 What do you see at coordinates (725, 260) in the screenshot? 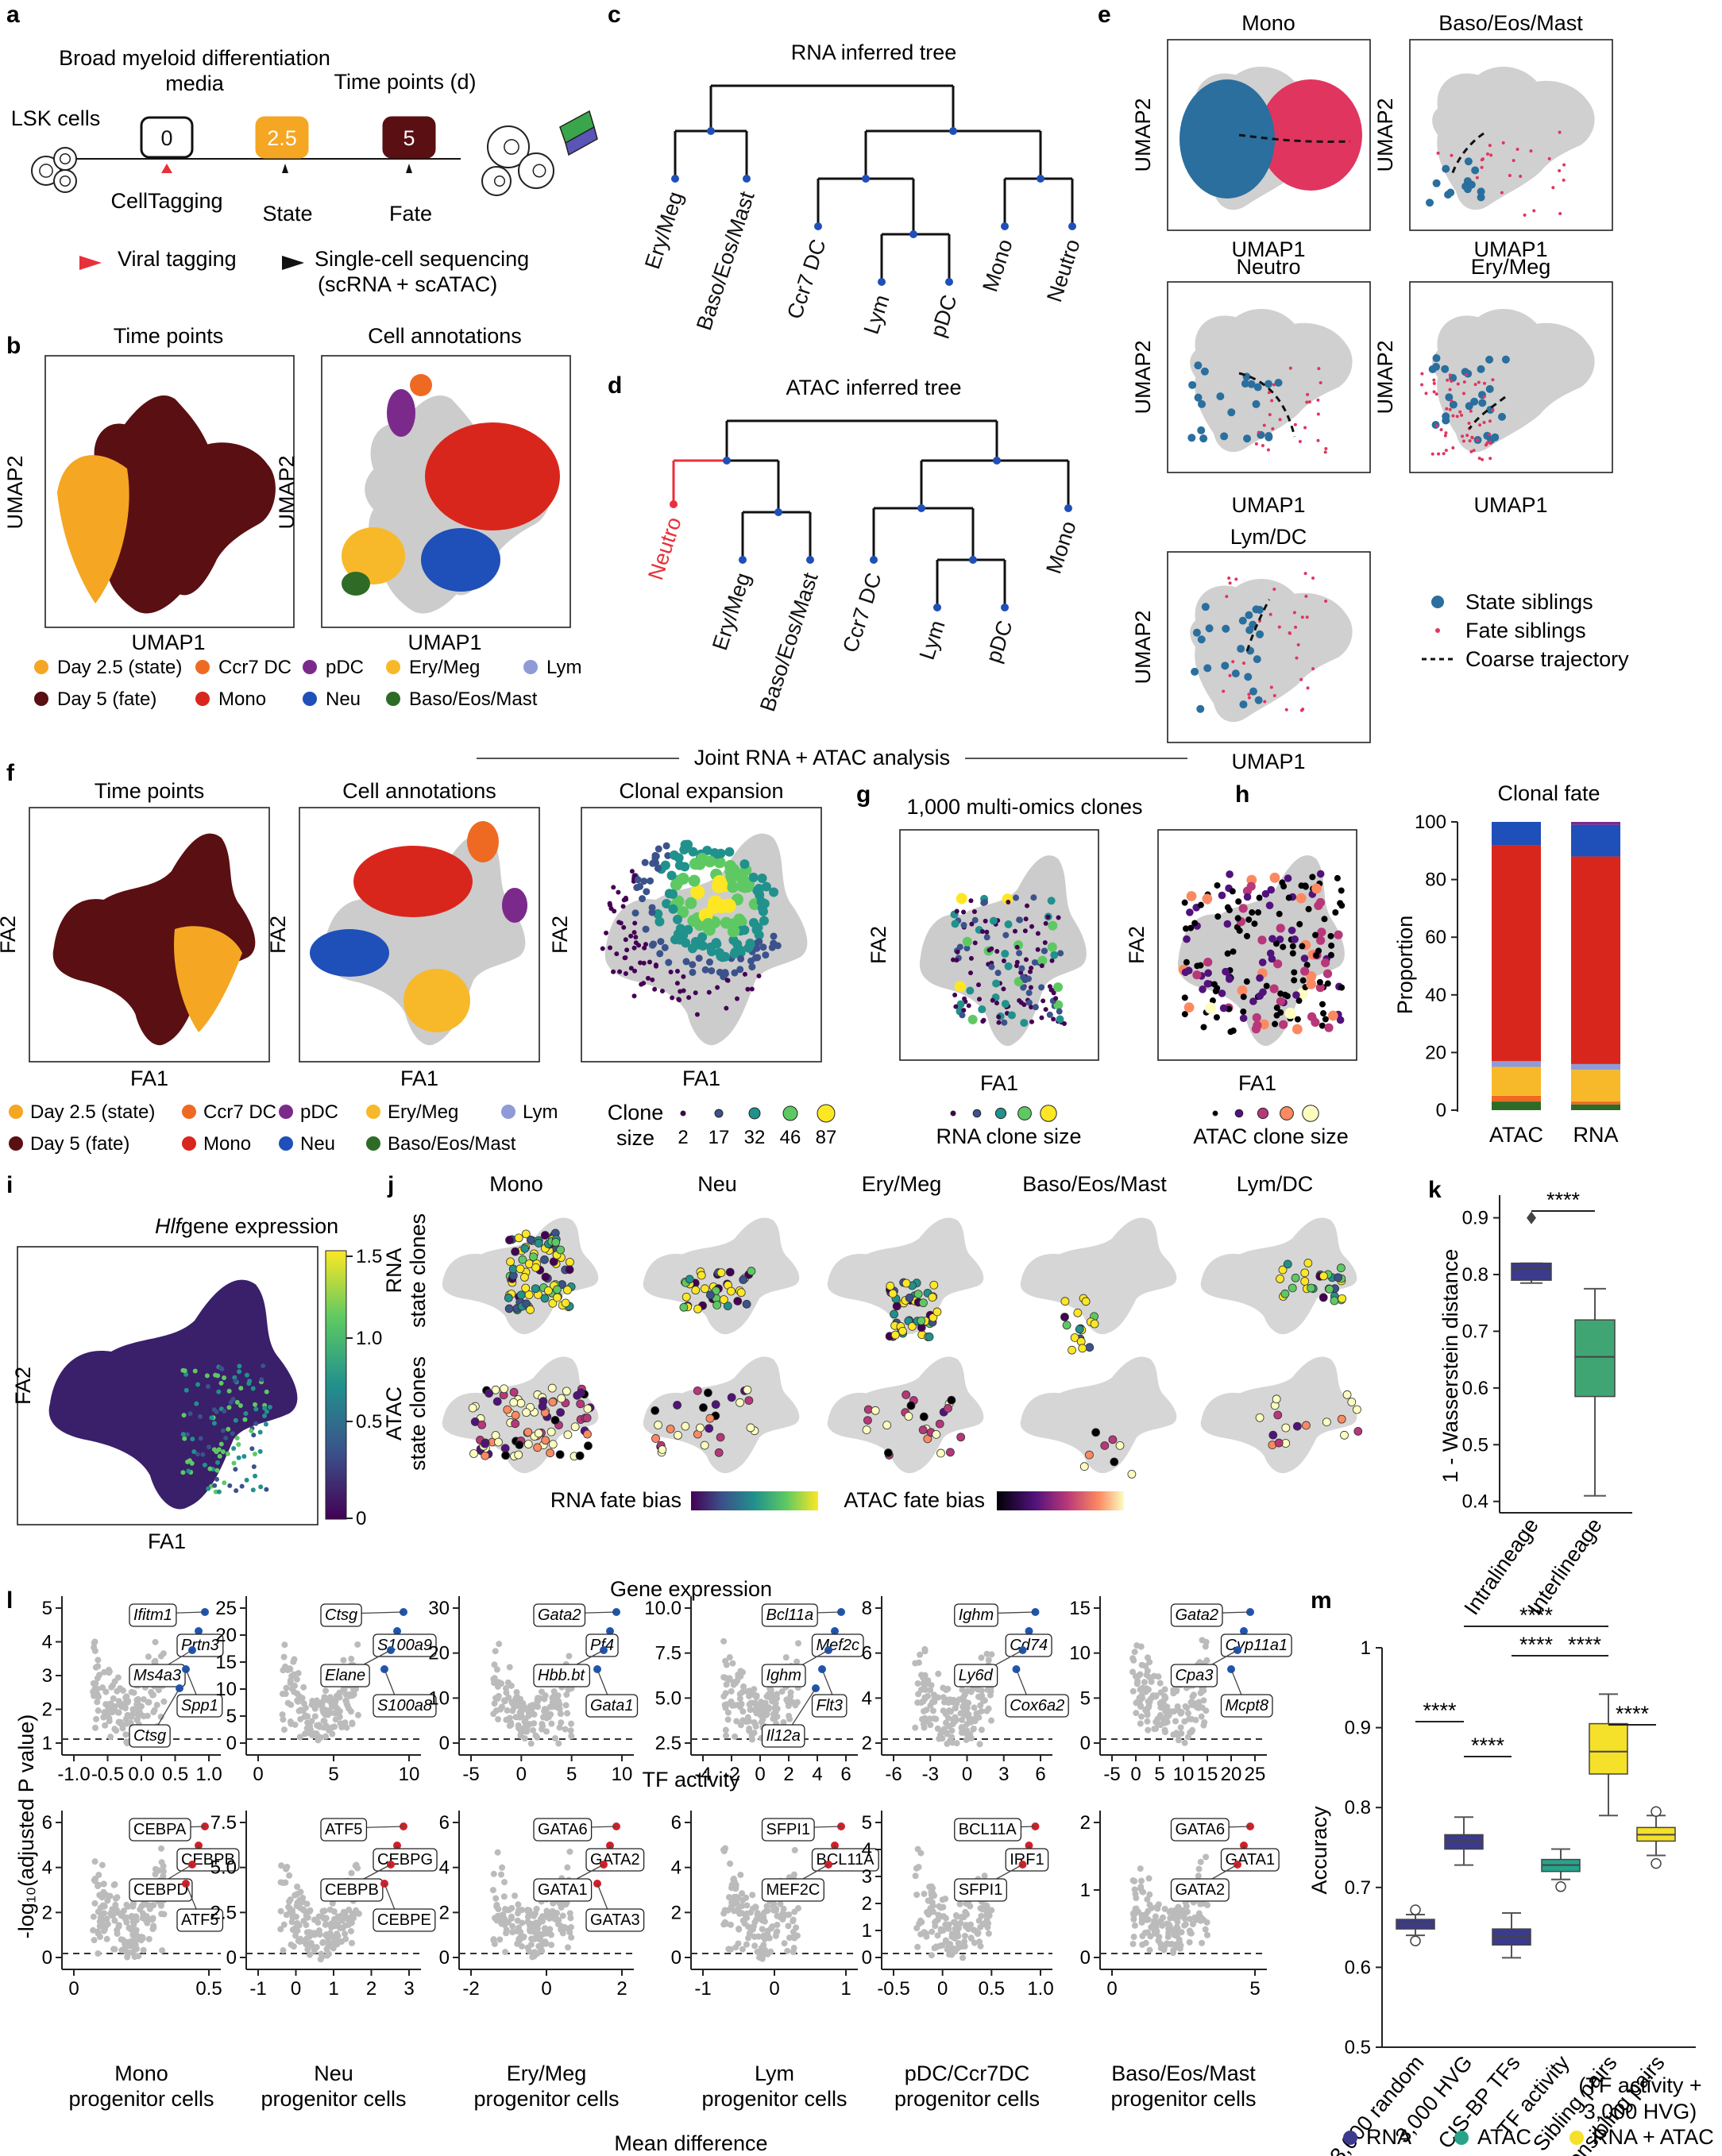
I see `tree-leaf-c.leaves-1: Baso/Eos/Mast` at bounding box center [725, 260].